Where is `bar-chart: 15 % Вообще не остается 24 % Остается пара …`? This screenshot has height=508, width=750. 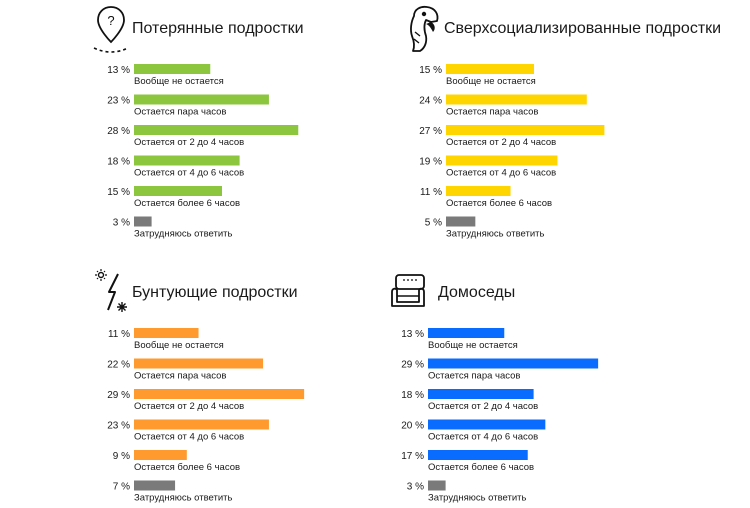 bar-chart: 15 % Вообще не остается 24 % Остается пара … is located at coordinates (512, 152).